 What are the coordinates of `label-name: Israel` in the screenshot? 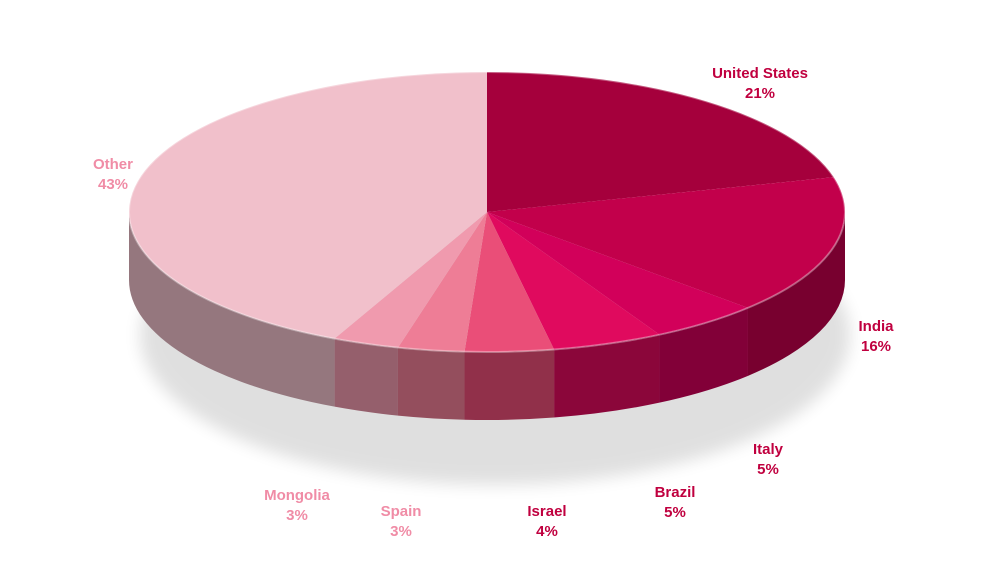 It's located at (546, 511).